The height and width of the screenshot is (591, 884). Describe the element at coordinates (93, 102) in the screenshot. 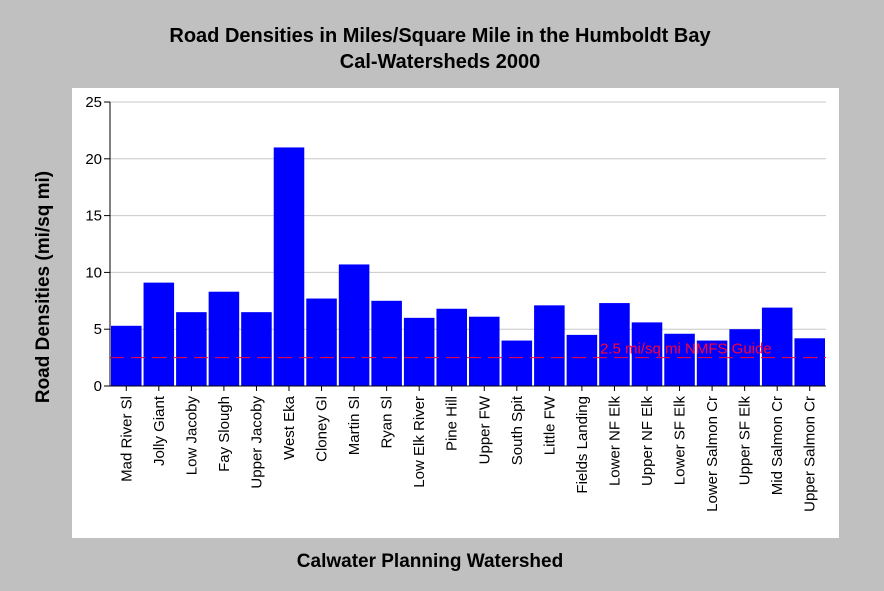

I see `y-tick-label: 25` at that location.